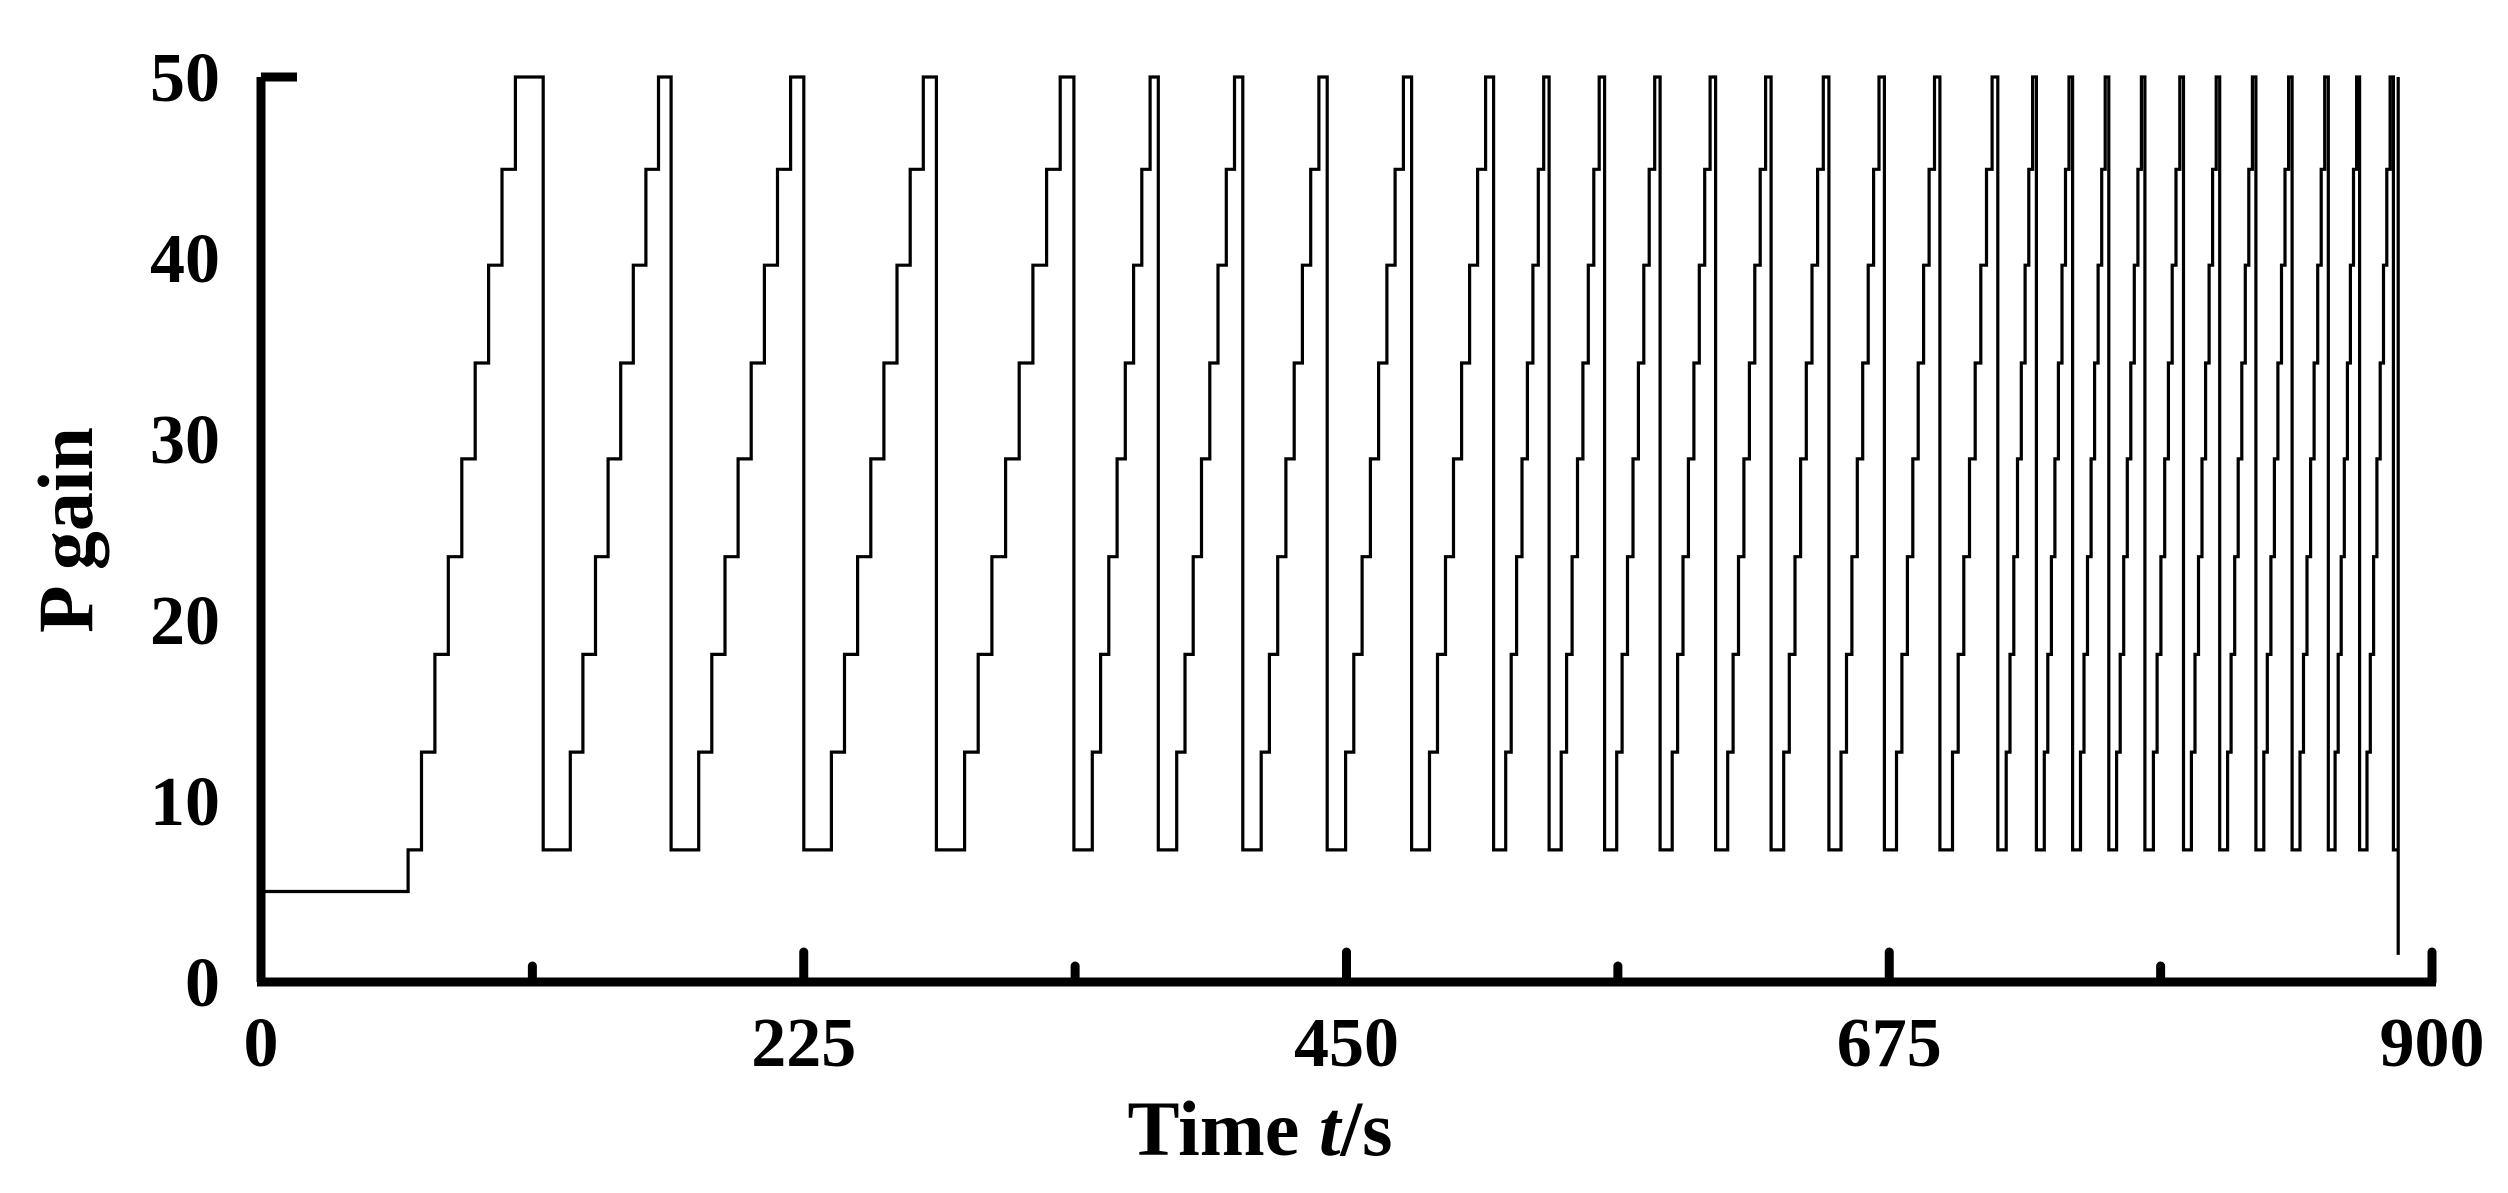  What do you see at coordinates (2432, 1043) in the screenshot?
I see `x-tick-label: 900` at bounding box center [2432, 1043].